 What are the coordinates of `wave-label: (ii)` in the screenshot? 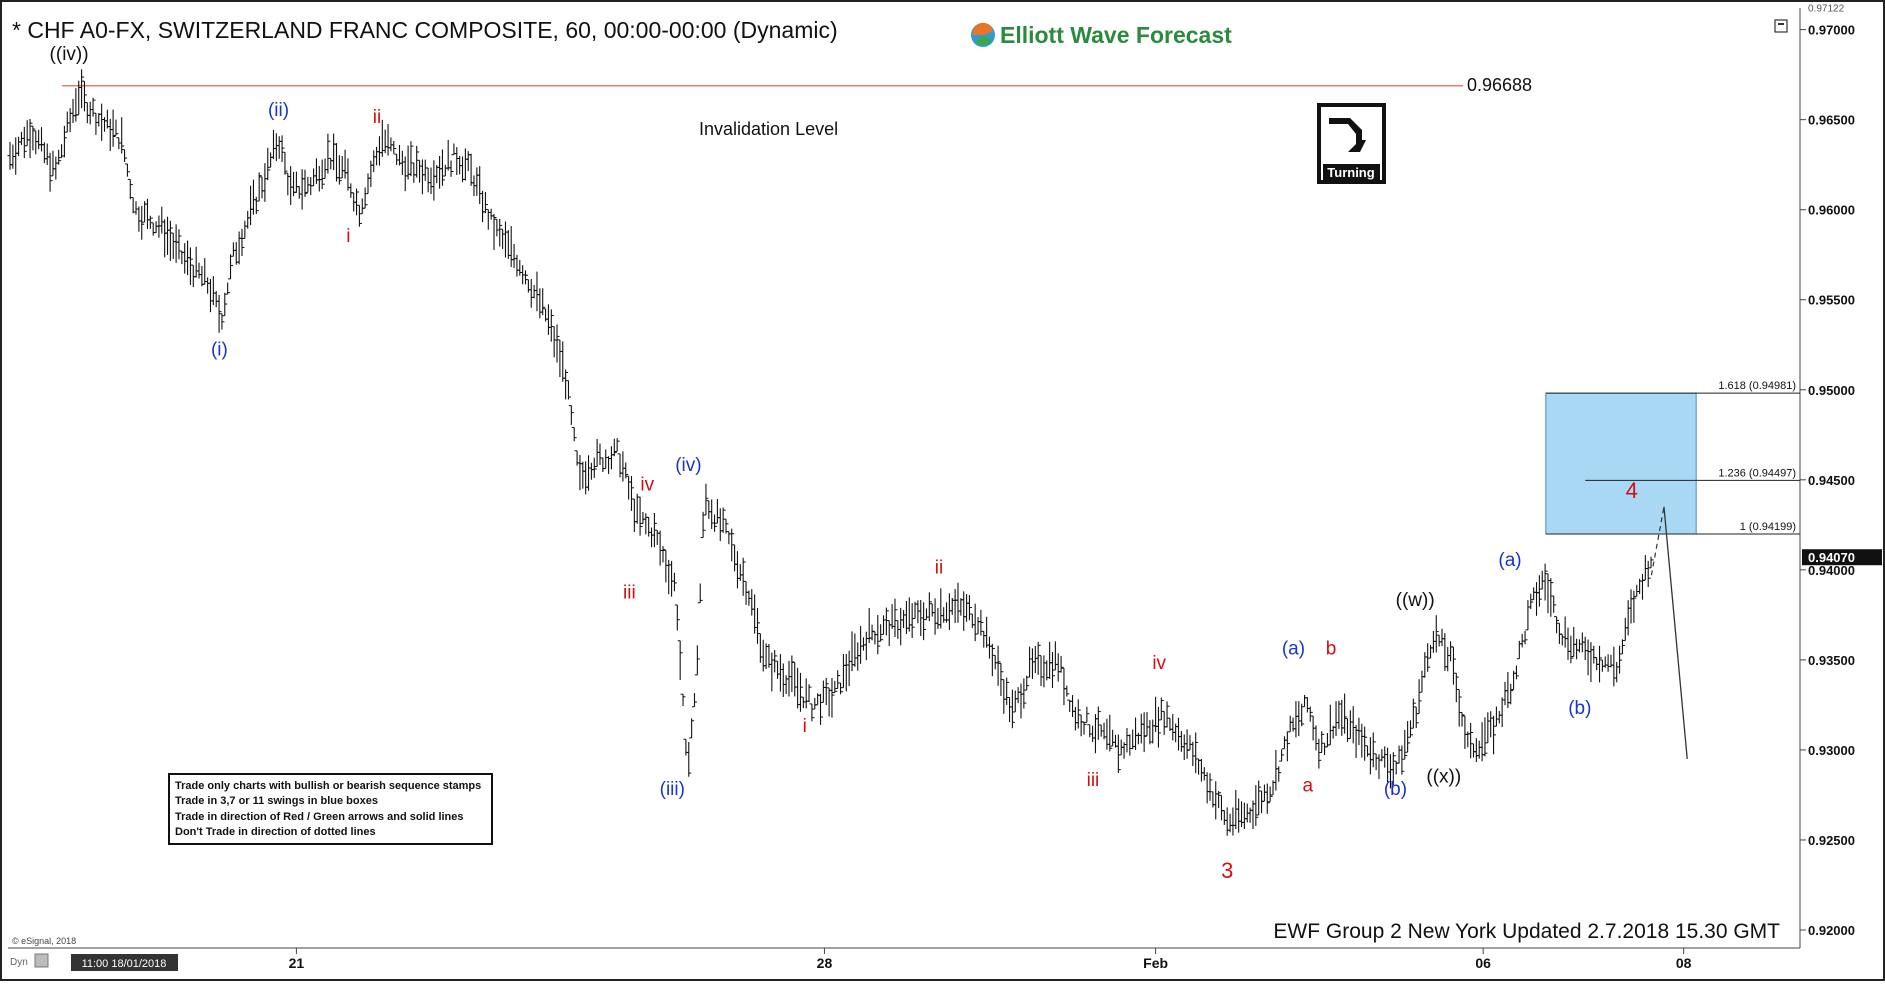 It's located at (278, 110).